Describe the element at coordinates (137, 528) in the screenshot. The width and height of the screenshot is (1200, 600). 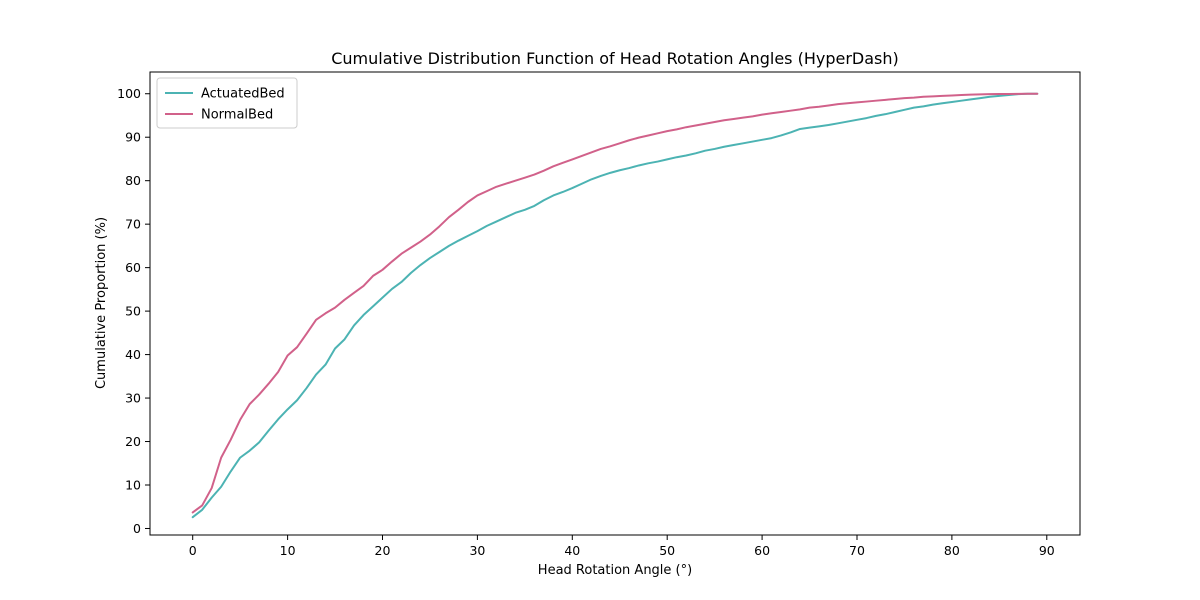
I see `y-tick-label: 0` at that location.